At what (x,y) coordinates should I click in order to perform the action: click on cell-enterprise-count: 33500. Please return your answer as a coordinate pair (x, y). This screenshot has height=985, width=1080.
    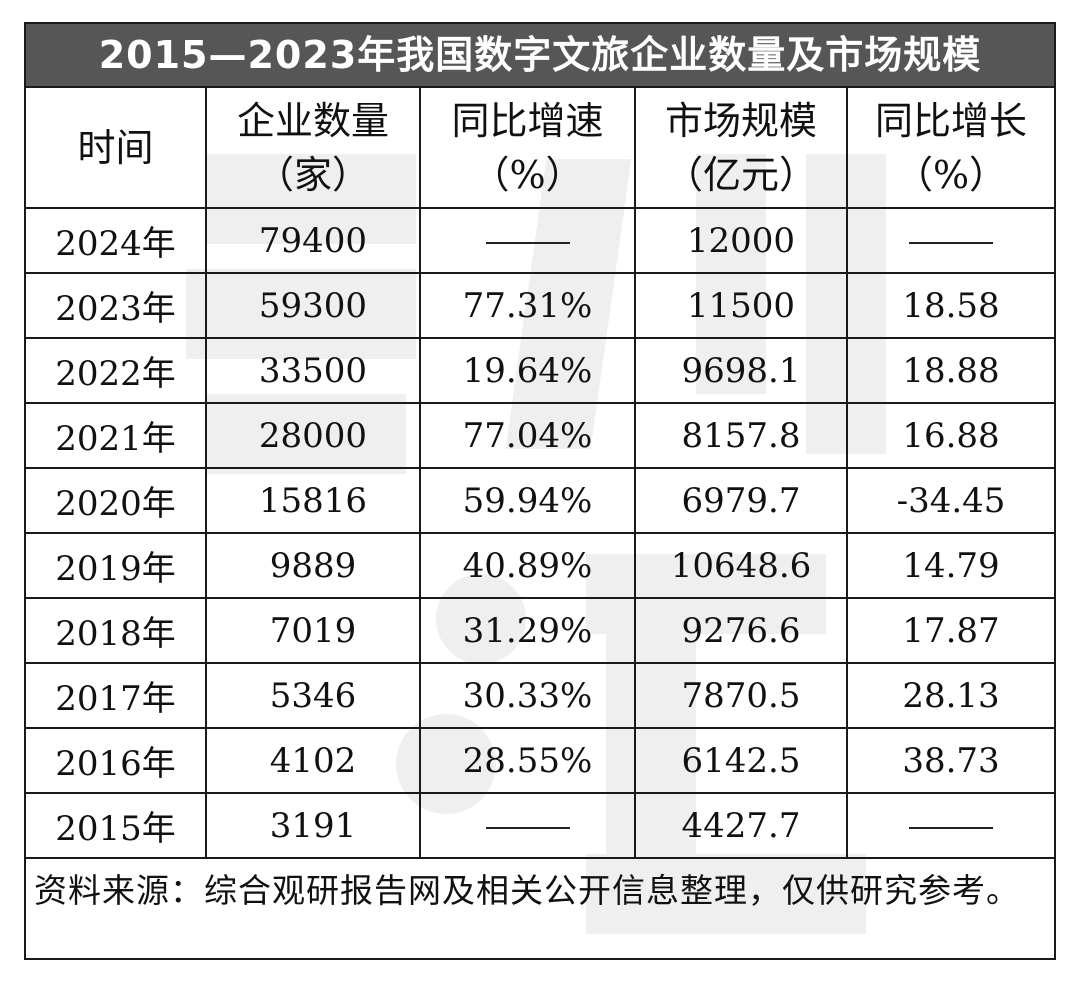
    Looking at the image, I should click on (313, 370).